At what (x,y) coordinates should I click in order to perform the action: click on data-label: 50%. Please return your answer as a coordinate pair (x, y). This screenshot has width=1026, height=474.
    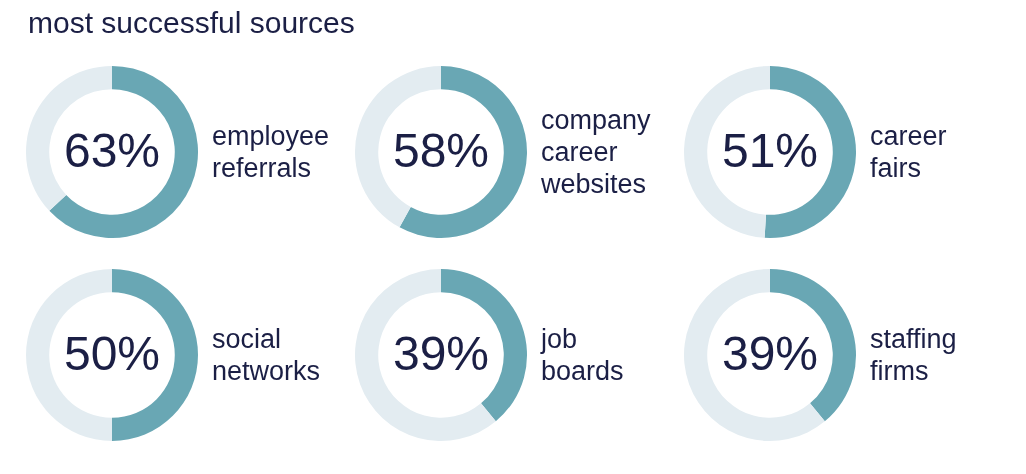
    Looking at the image, I should click on (112, 354).